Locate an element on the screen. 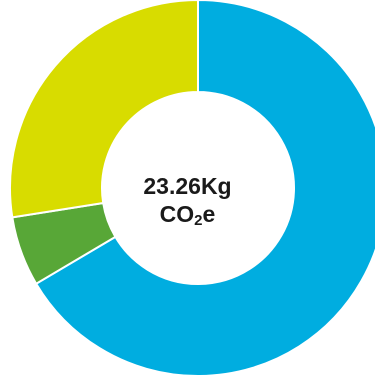 This screenshot has height=376, width=375. unit-tail: e is located at coordinates (209, 214).